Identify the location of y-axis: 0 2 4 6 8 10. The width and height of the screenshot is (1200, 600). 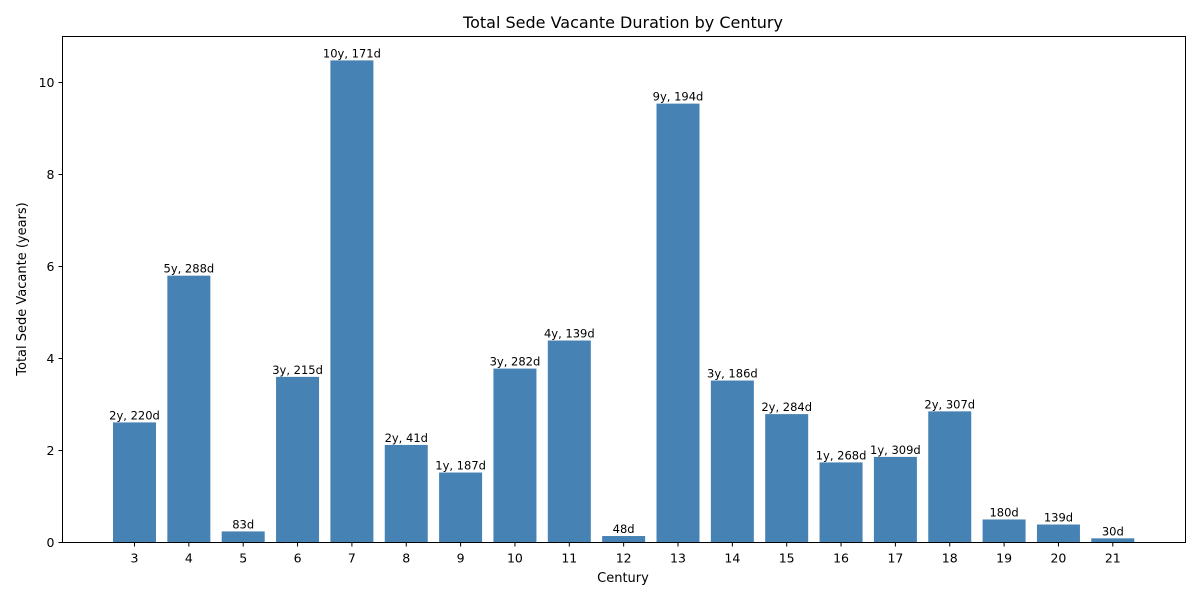
(51, 312).